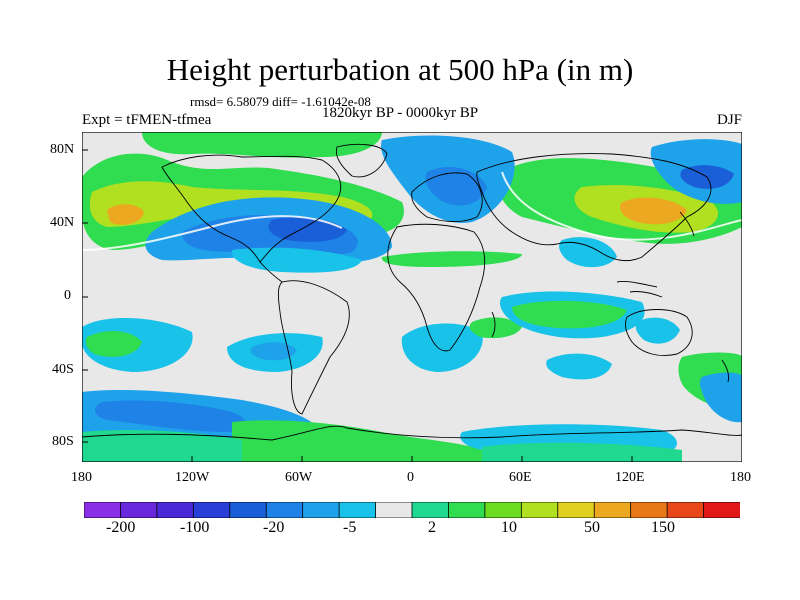 This screenshot has width=800, height=600. What do you see at coordinates (313, 347) in the screenshot?
I see `coastline-south-america` at bounding box center [313, 347].